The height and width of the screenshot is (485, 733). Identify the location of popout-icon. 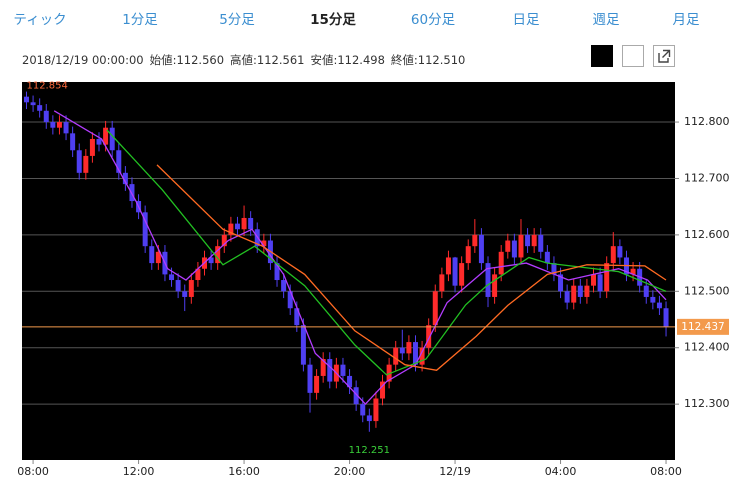
(664, 56).